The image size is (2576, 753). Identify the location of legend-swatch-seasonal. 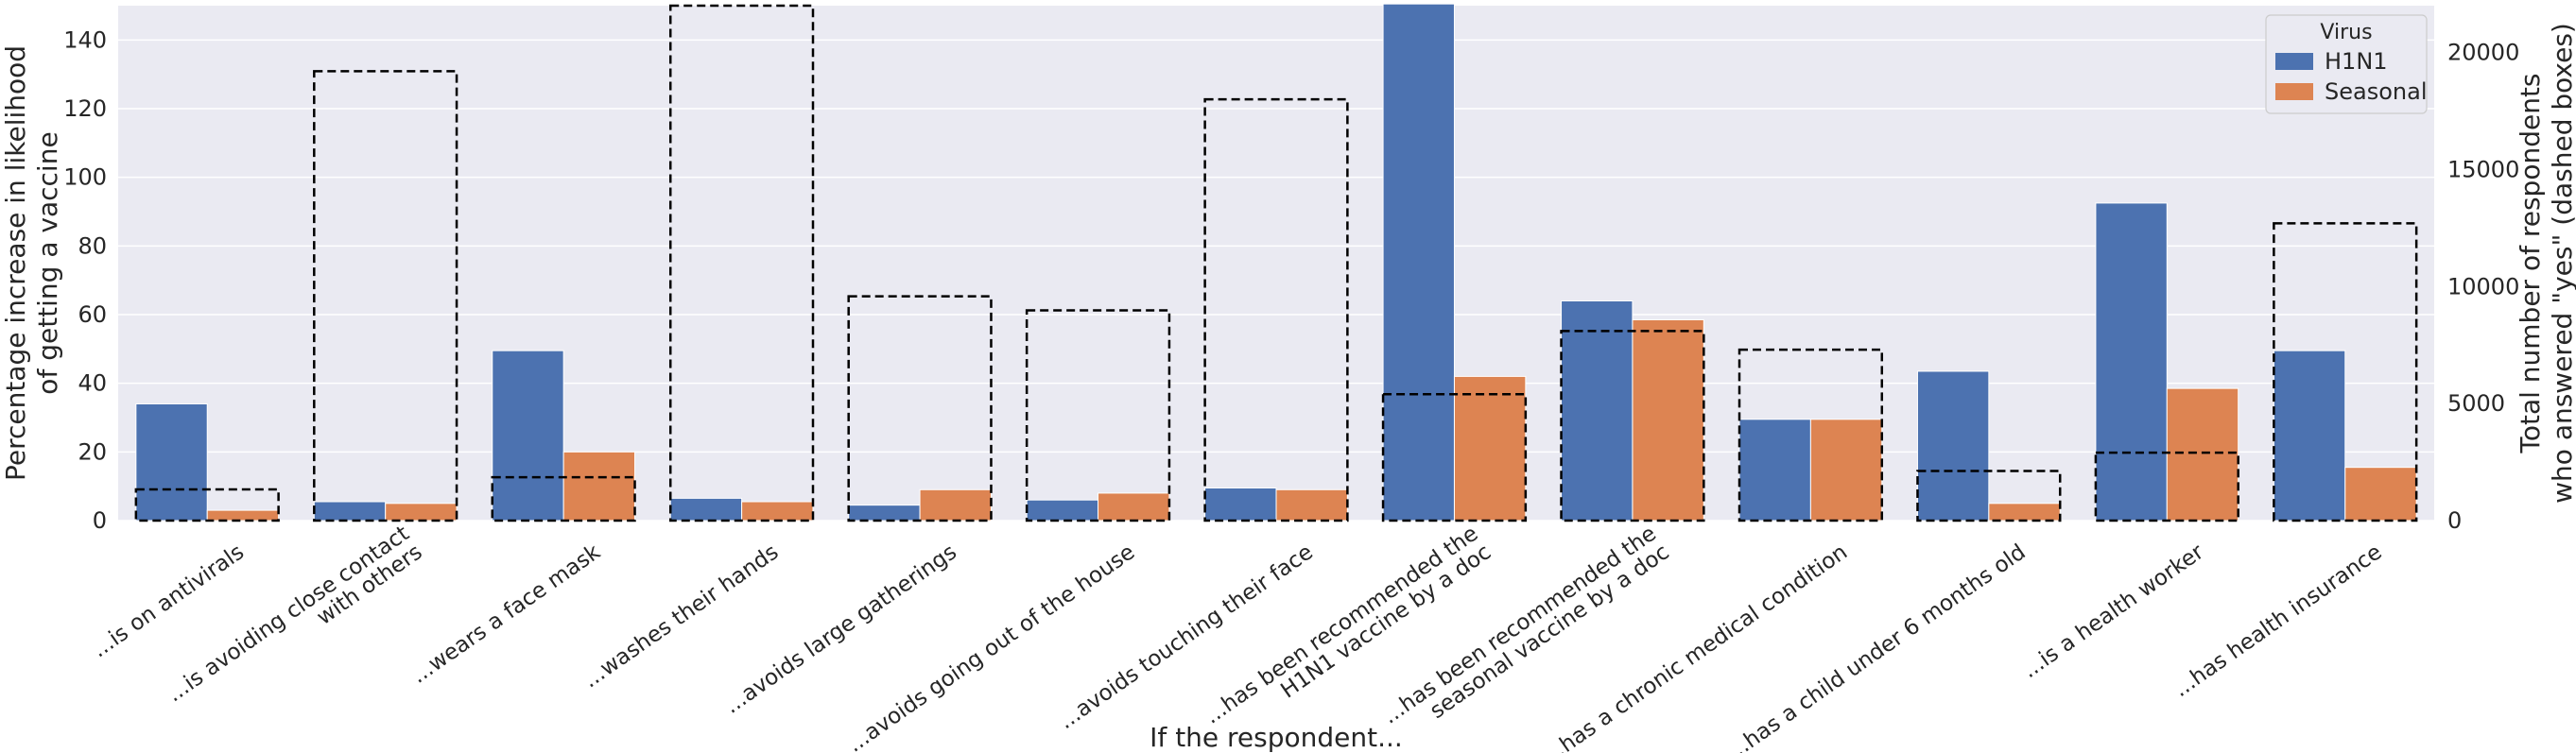
(2294, 91).